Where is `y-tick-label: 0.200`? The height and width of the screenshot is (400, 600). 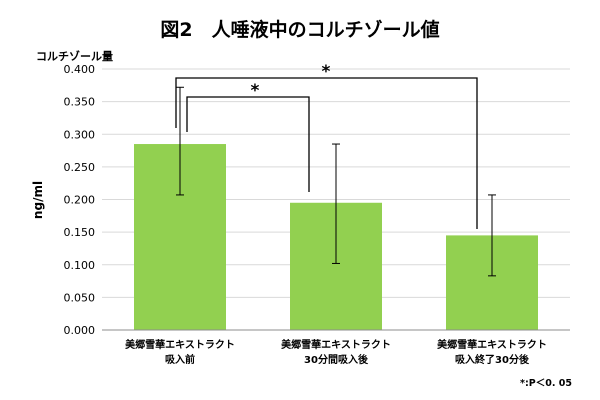
y-tick-label: 0.200 is located at coordinates (80, 200).